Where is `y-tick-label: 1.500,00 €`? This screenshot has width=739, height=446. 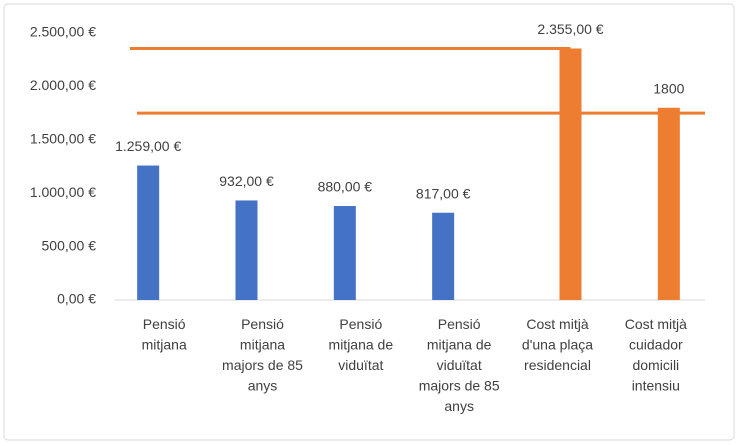
y-tick-label: 1.500,00 € is located at coordinates (63, 139).